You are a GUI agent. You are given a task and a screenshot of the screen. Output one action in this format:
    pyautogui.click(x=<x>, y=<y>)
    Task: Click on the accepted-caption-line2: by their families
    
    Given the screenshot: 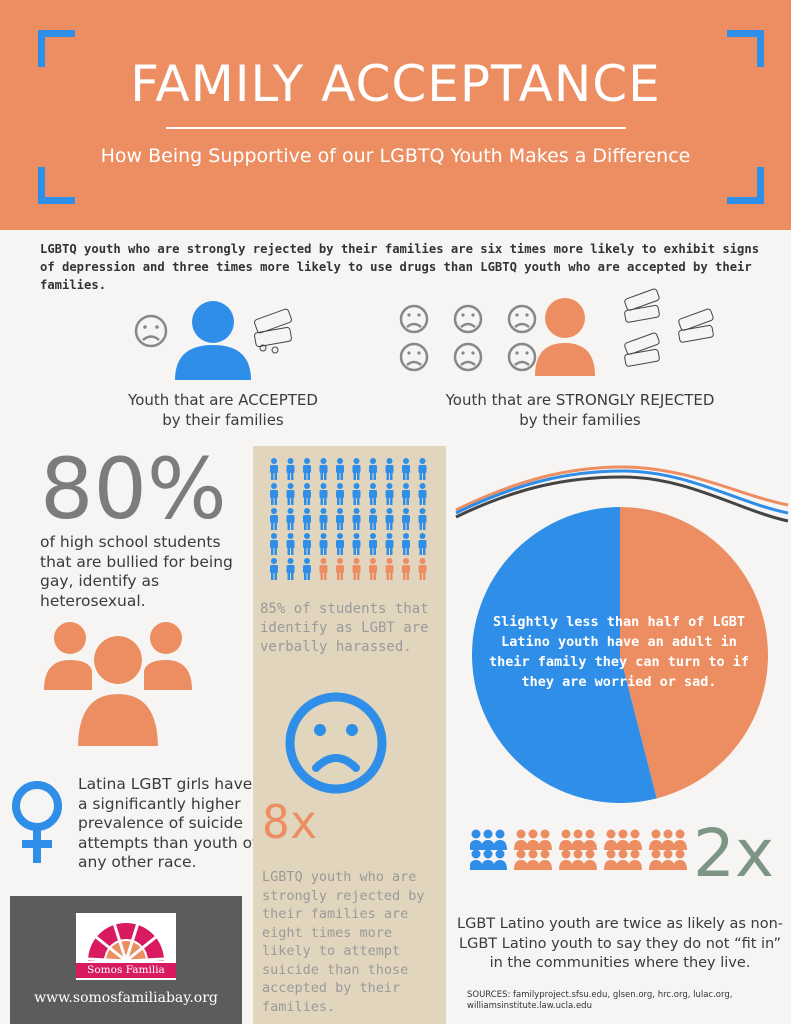 What is the action you would take?
    pyautogui.click(x=223, y=420)
    